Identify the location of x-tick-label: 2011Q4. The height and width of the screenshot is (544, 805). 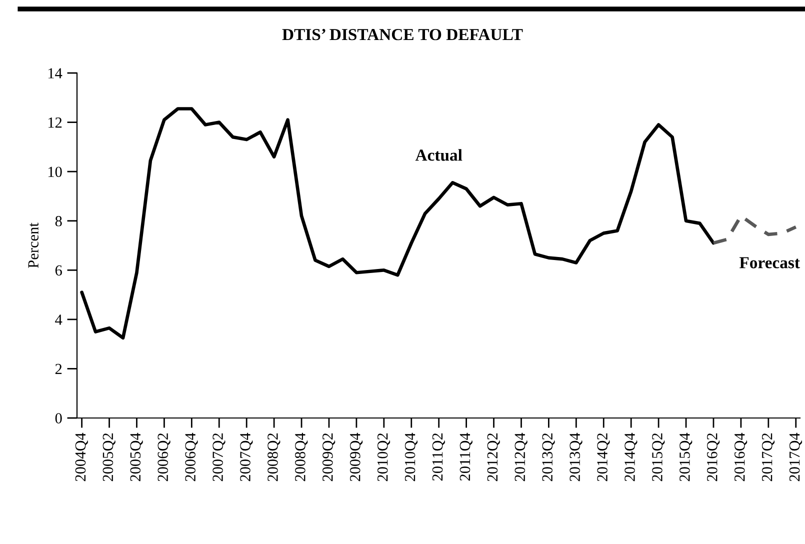
(466, 456).